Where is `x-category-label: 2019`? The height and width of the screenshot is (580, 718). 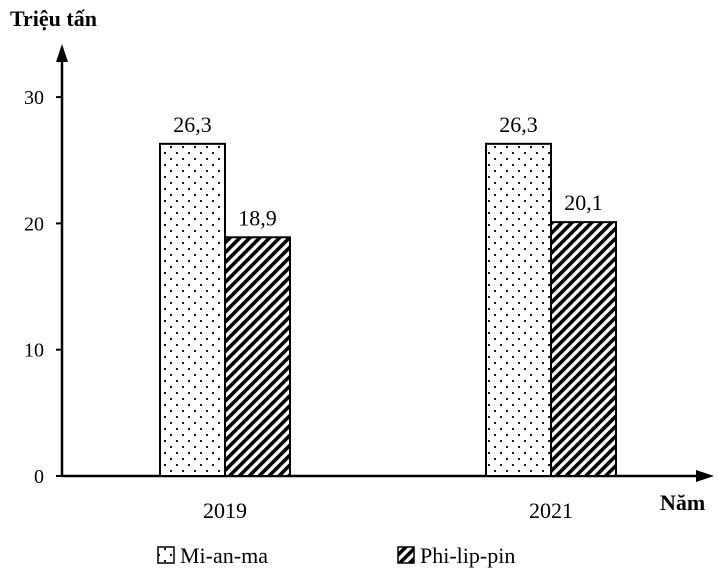 x-category-label: 2019 is located at coordinates (225, 510).